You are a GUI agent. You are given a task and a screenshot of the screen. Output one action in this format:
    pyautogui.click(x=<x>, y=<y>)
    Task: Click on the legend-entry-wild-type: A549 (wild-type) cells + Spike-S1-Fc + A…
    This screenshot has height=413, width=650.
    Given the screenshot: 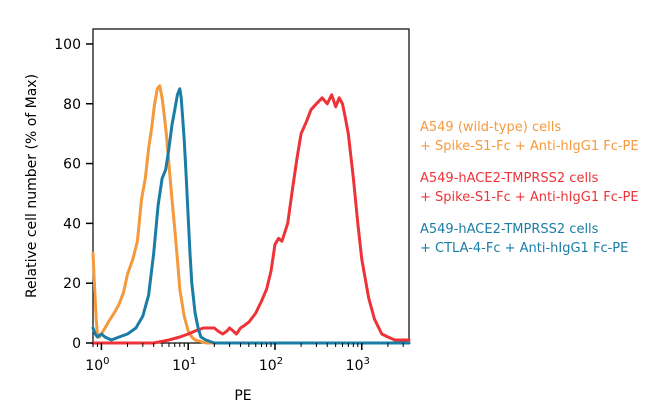 What is the action you would take?
    pyautogui.click(x=532, y=137)
    